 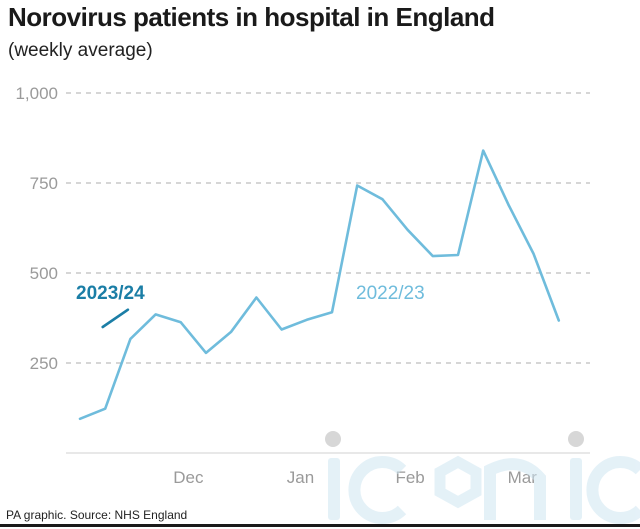 I want to click on y-tick-label: 500, so click(x=44, y=273).